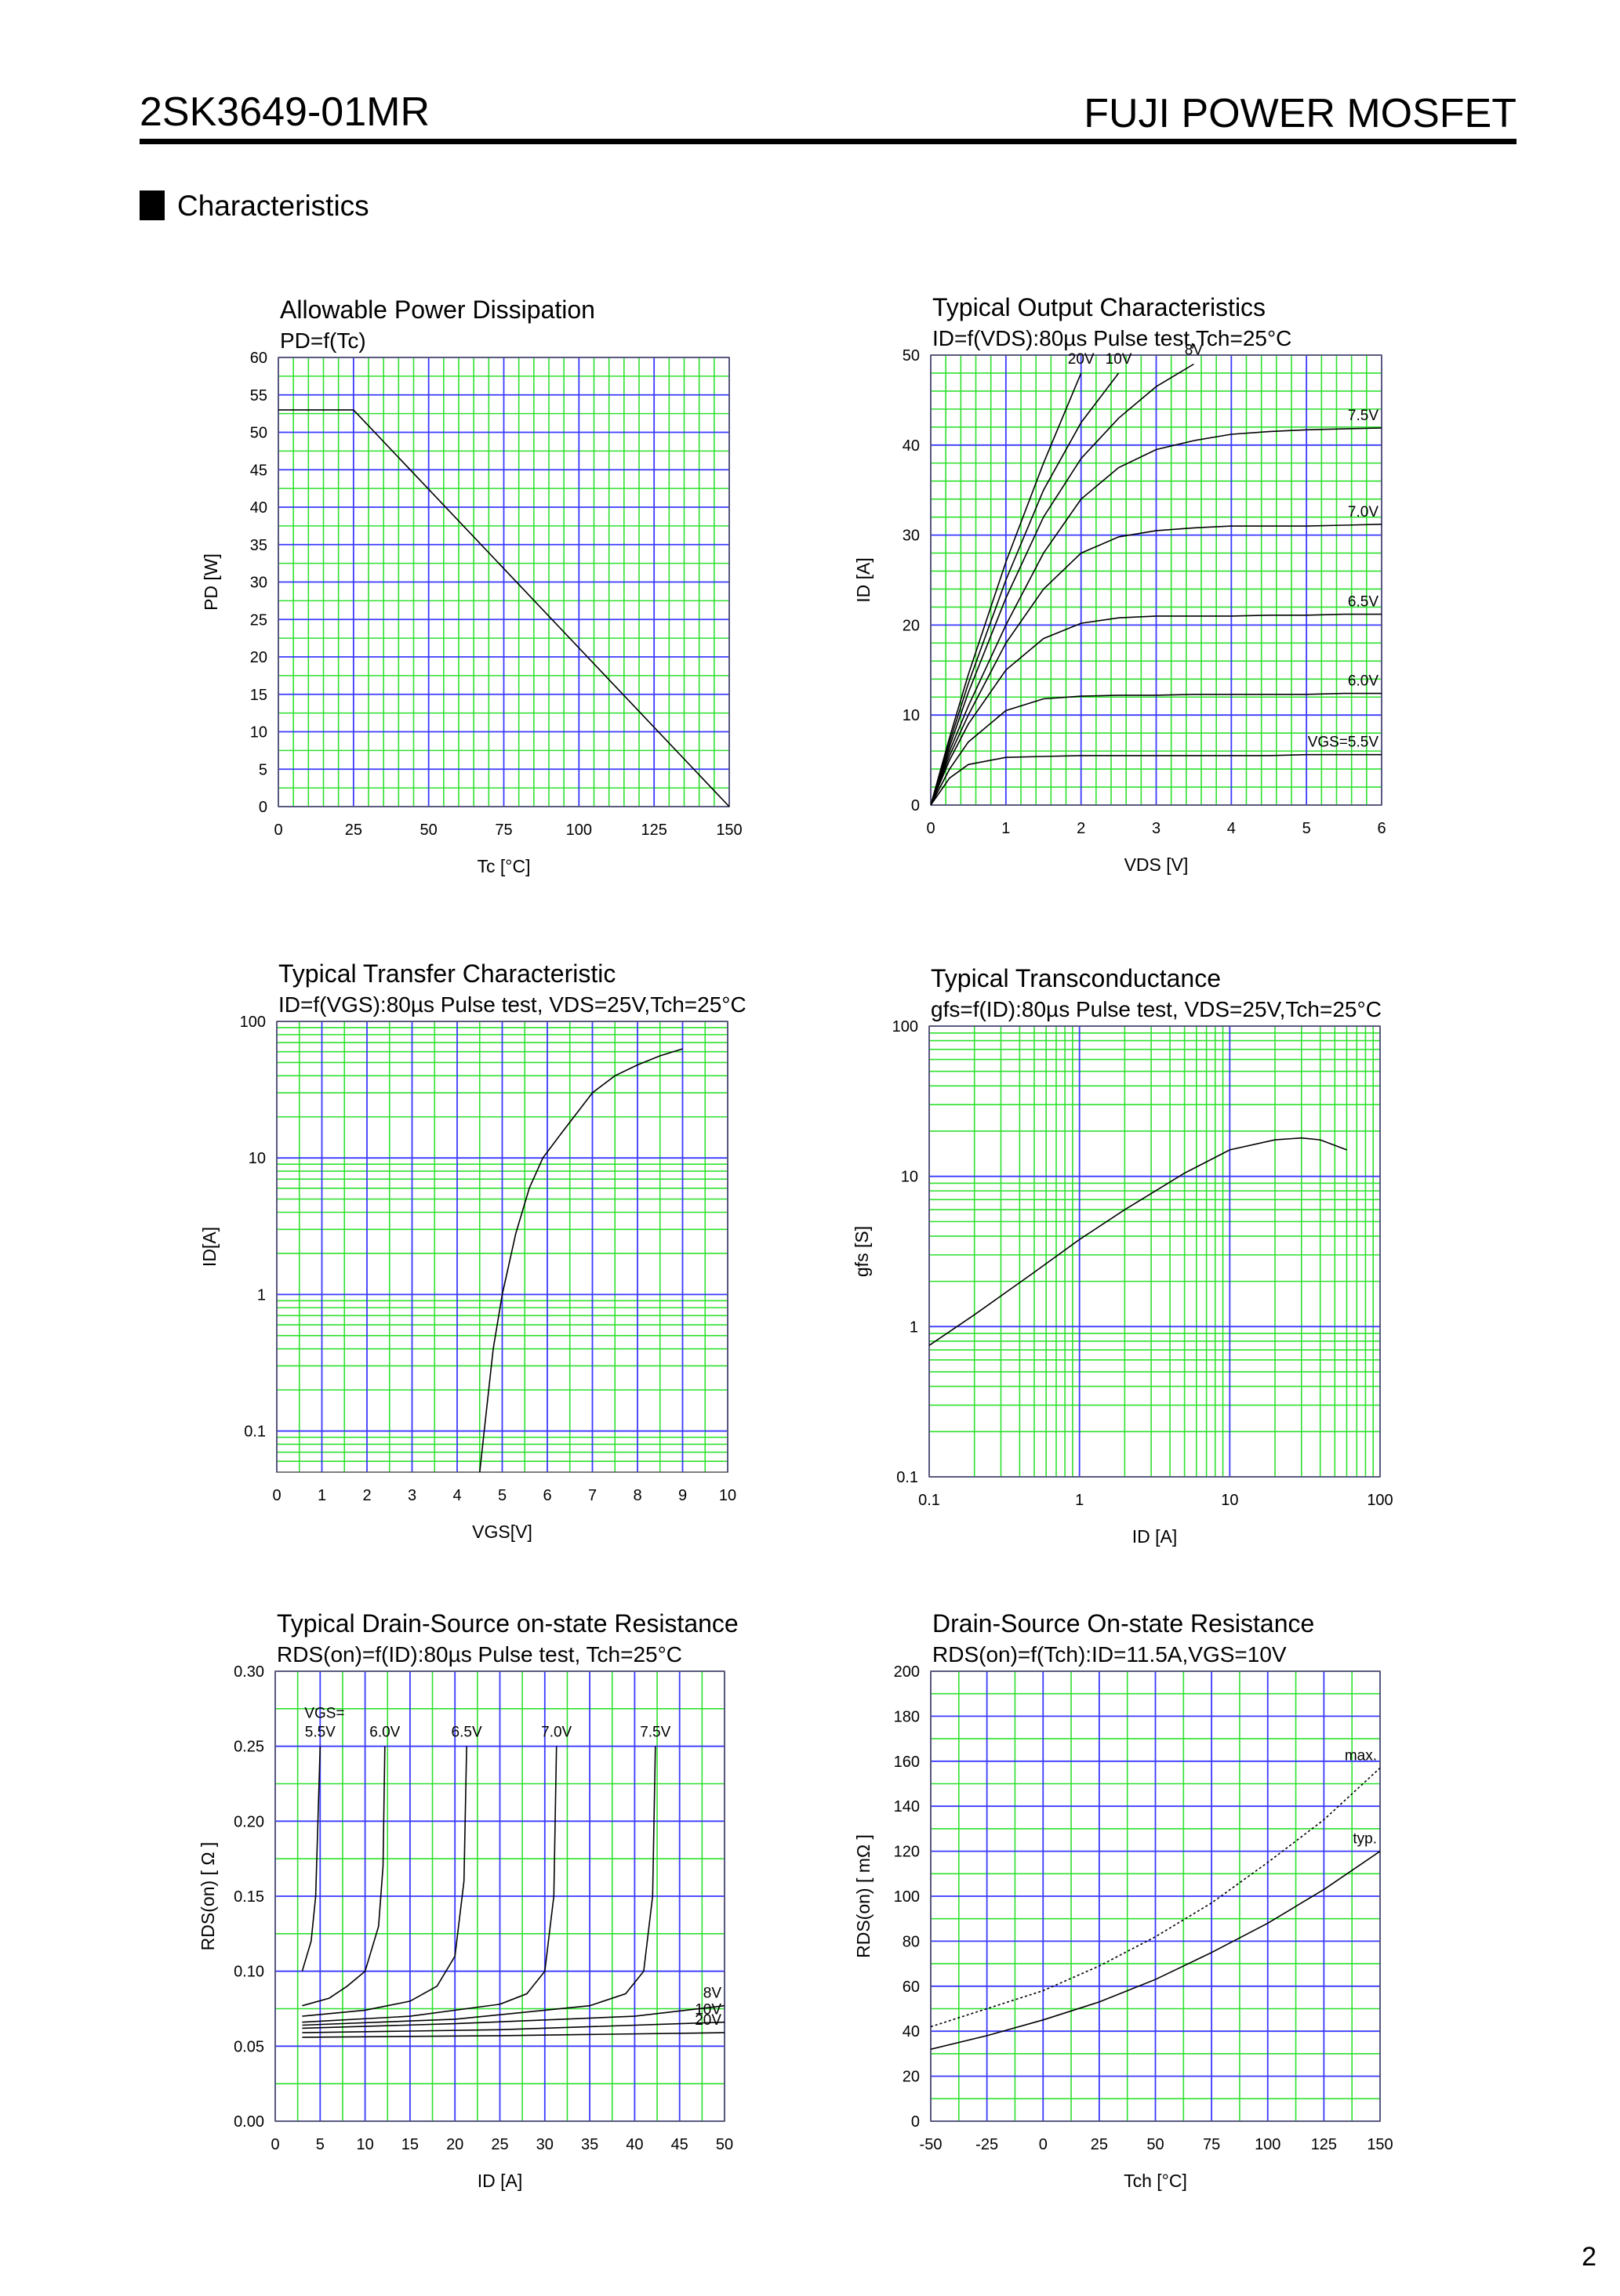 Image resolution: width=1620 pixels, height=2296 pixels. I want to click on y-tick-label: 0.10, so click(249, 1972).